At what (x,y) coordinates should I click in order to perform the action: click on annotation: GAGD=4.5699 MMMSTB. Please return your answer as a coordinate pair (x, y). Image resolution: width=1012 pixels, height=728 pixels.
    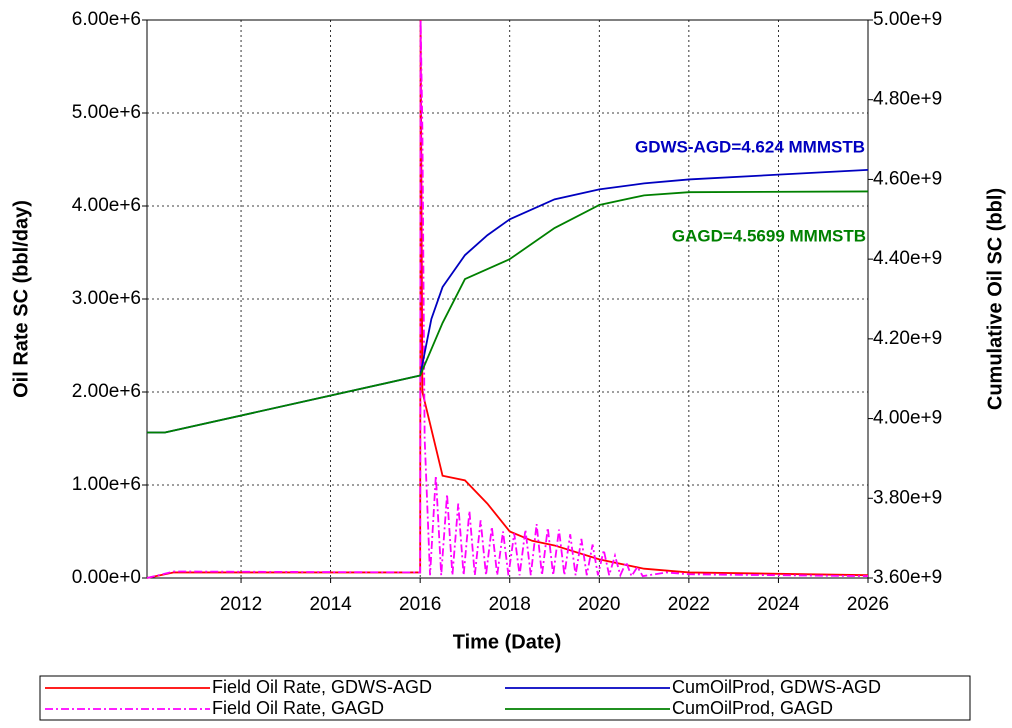
    Looking at the image, I should click on (769, 235).